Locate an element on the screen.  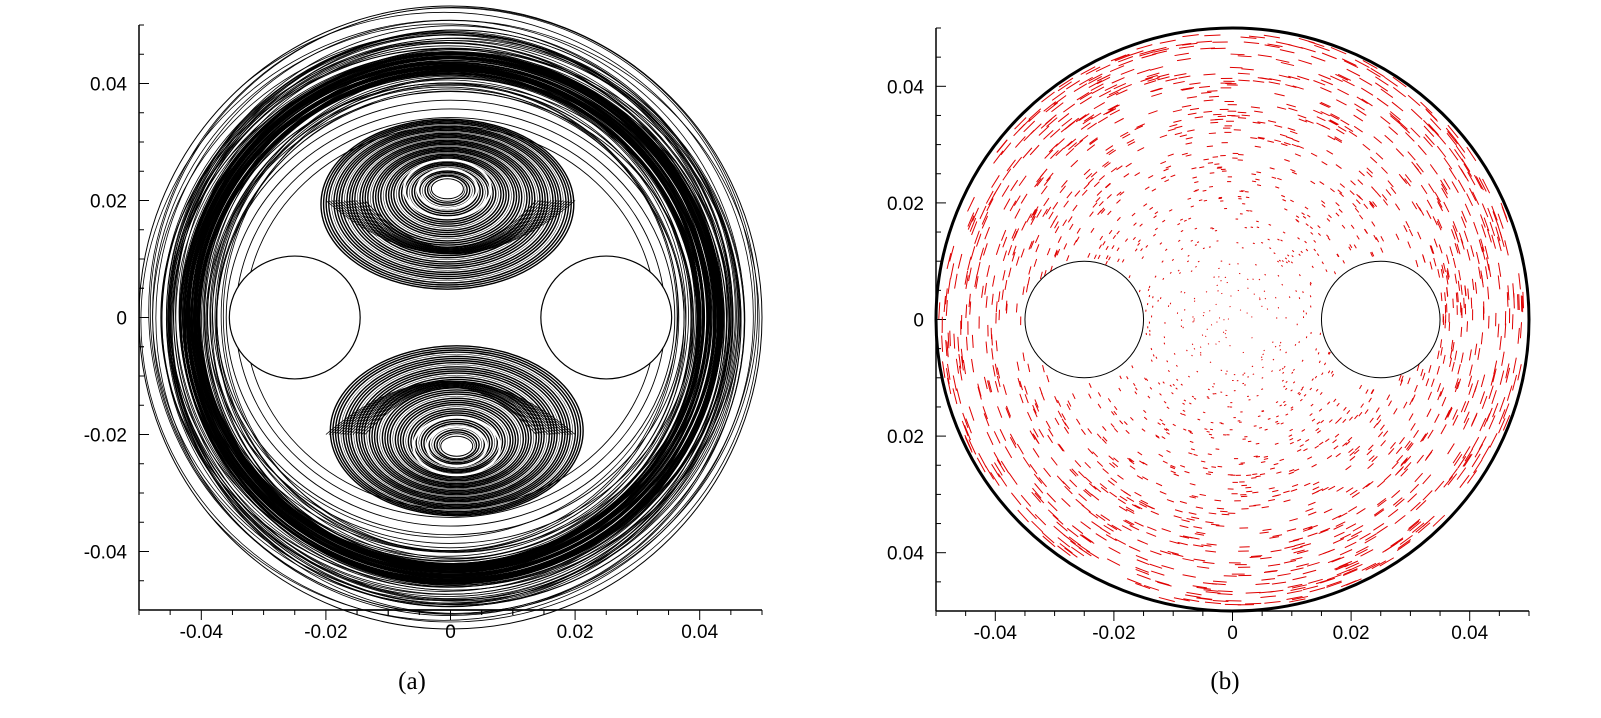
streamline-gap is located at coordinates (457, 446).